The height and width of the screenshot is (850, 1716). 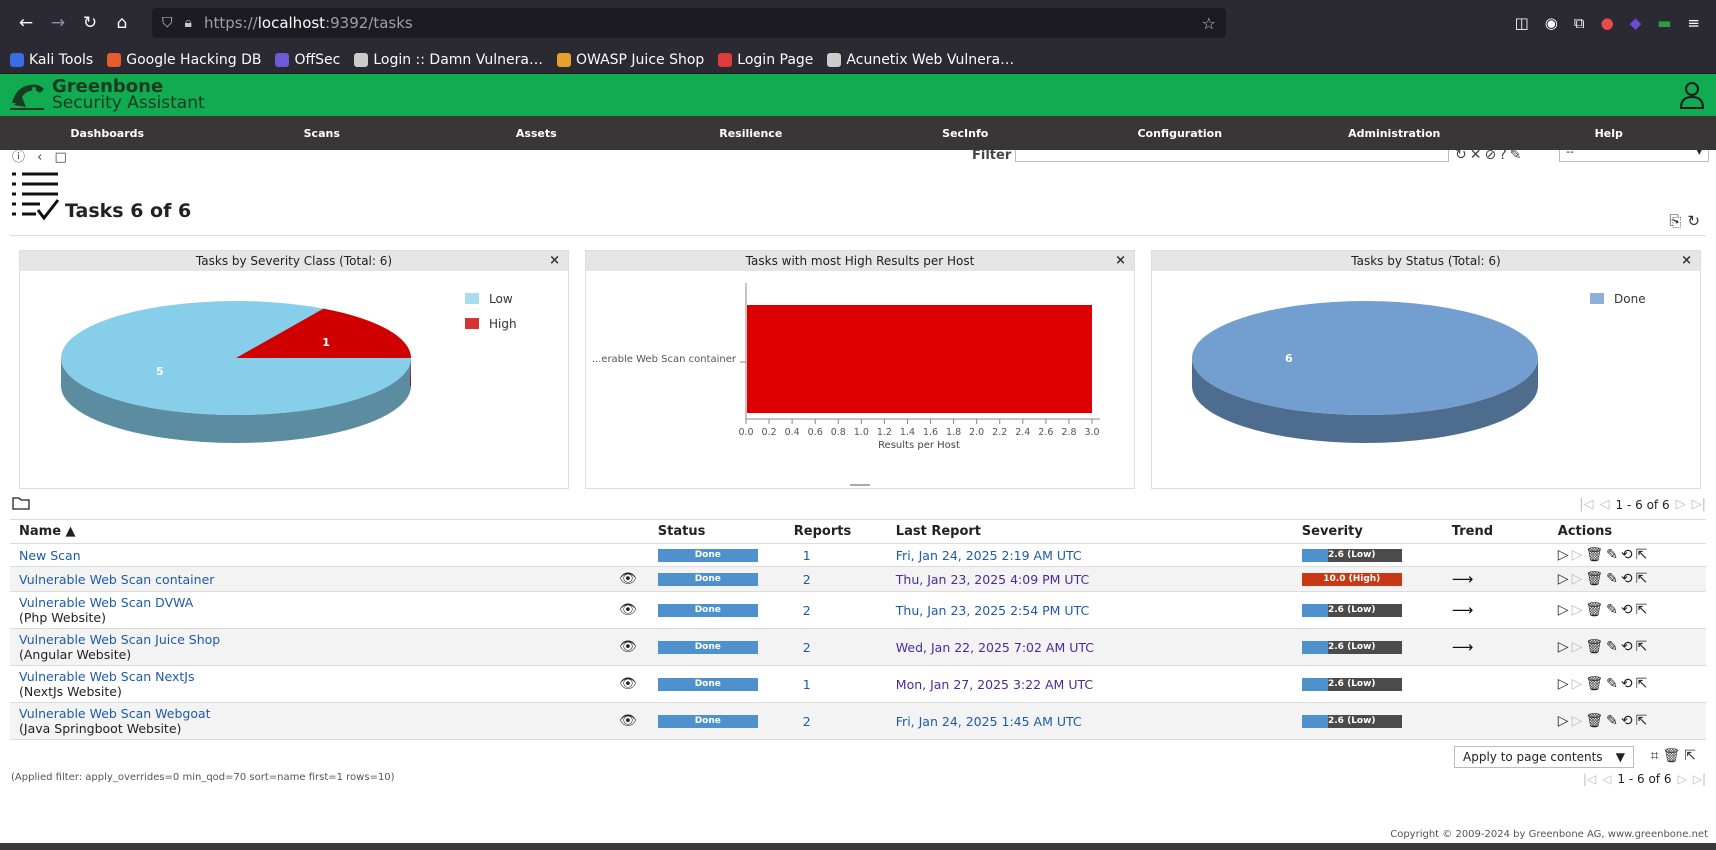 I want to click on bookmark-item: OWASP Juice Shop, so click(x=630, y=60).